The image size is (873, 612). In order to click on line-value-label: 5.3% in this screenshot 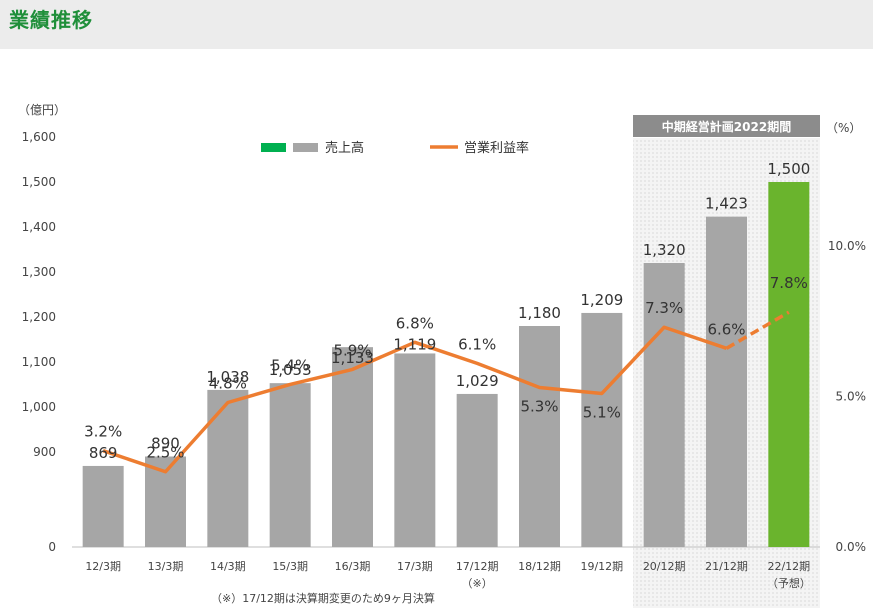, I will do `click(539, 406)`.